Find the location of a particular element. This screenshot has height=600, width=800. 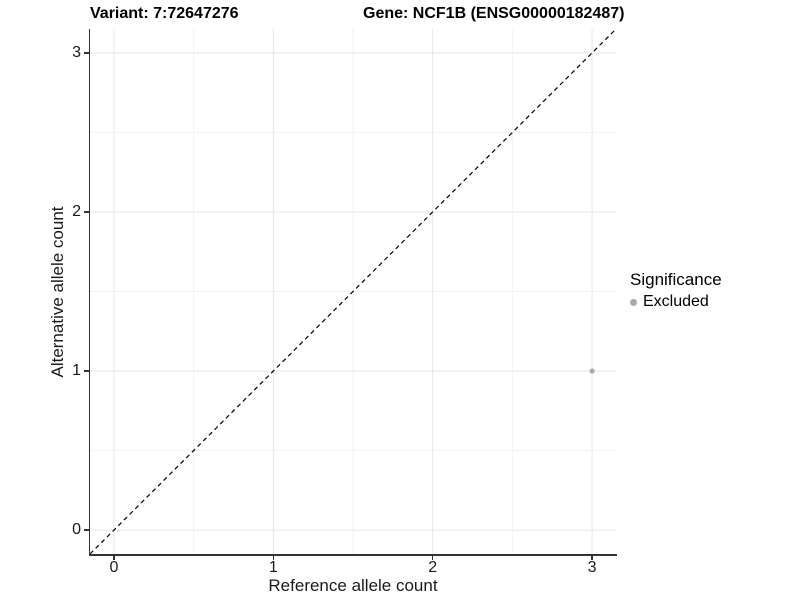

variant-title: Variant: 7:72647276 is located at coordinates (164, 13).